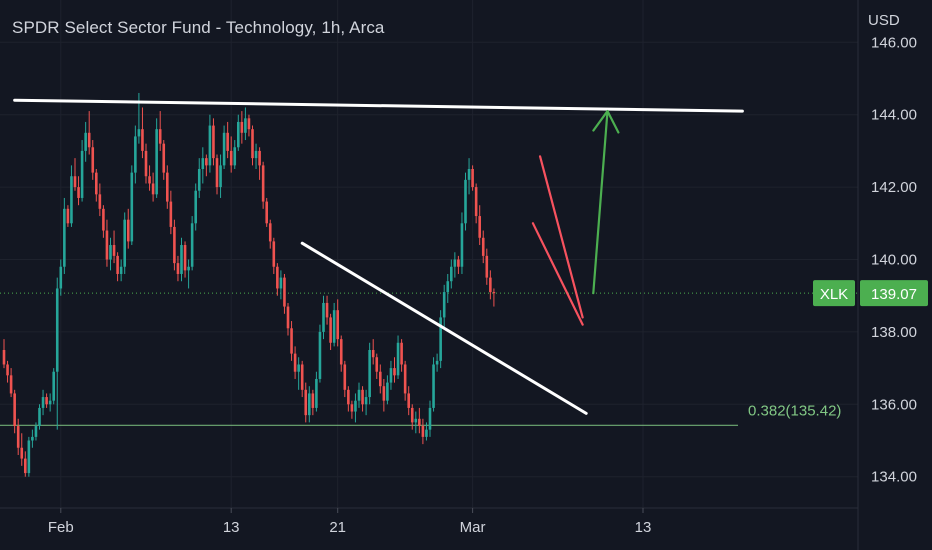 The image size is (932, 550). I want to click on time-axis: Feb 13 21 Mar 13, so click(349, 522).